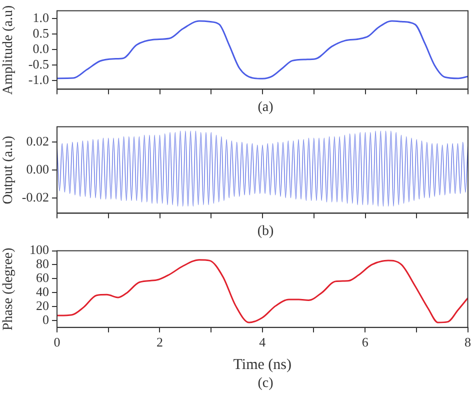 Image resolution: width=474 pixels, height=398 pixels. Describe the element at coordinates (265, 232) in the screenshot. I see `text: (b)` at that location.